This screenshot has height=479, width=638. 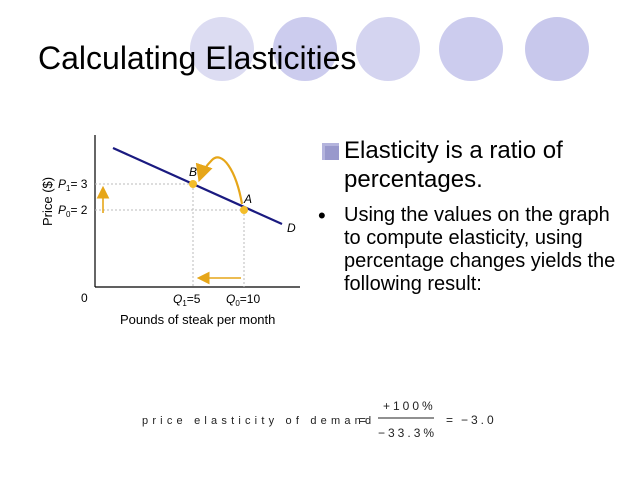 What do you see at coordinates (409, 406) in the screenshot?
I see `formula-numerator: +100%` at bounding box center [409, 406].